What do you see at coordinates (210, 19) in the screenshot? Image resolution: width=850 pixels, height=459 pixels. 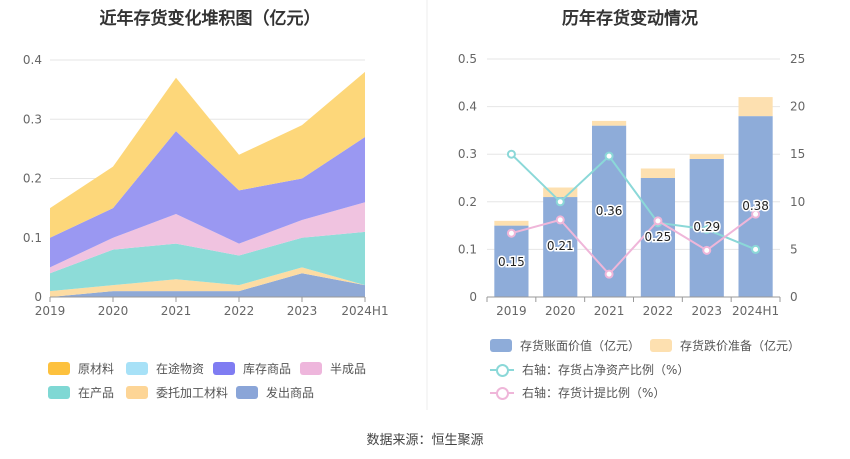 I see `left-chart-title: 近年存货变化堆积图（亿元）` at bounding box center [210, 19].